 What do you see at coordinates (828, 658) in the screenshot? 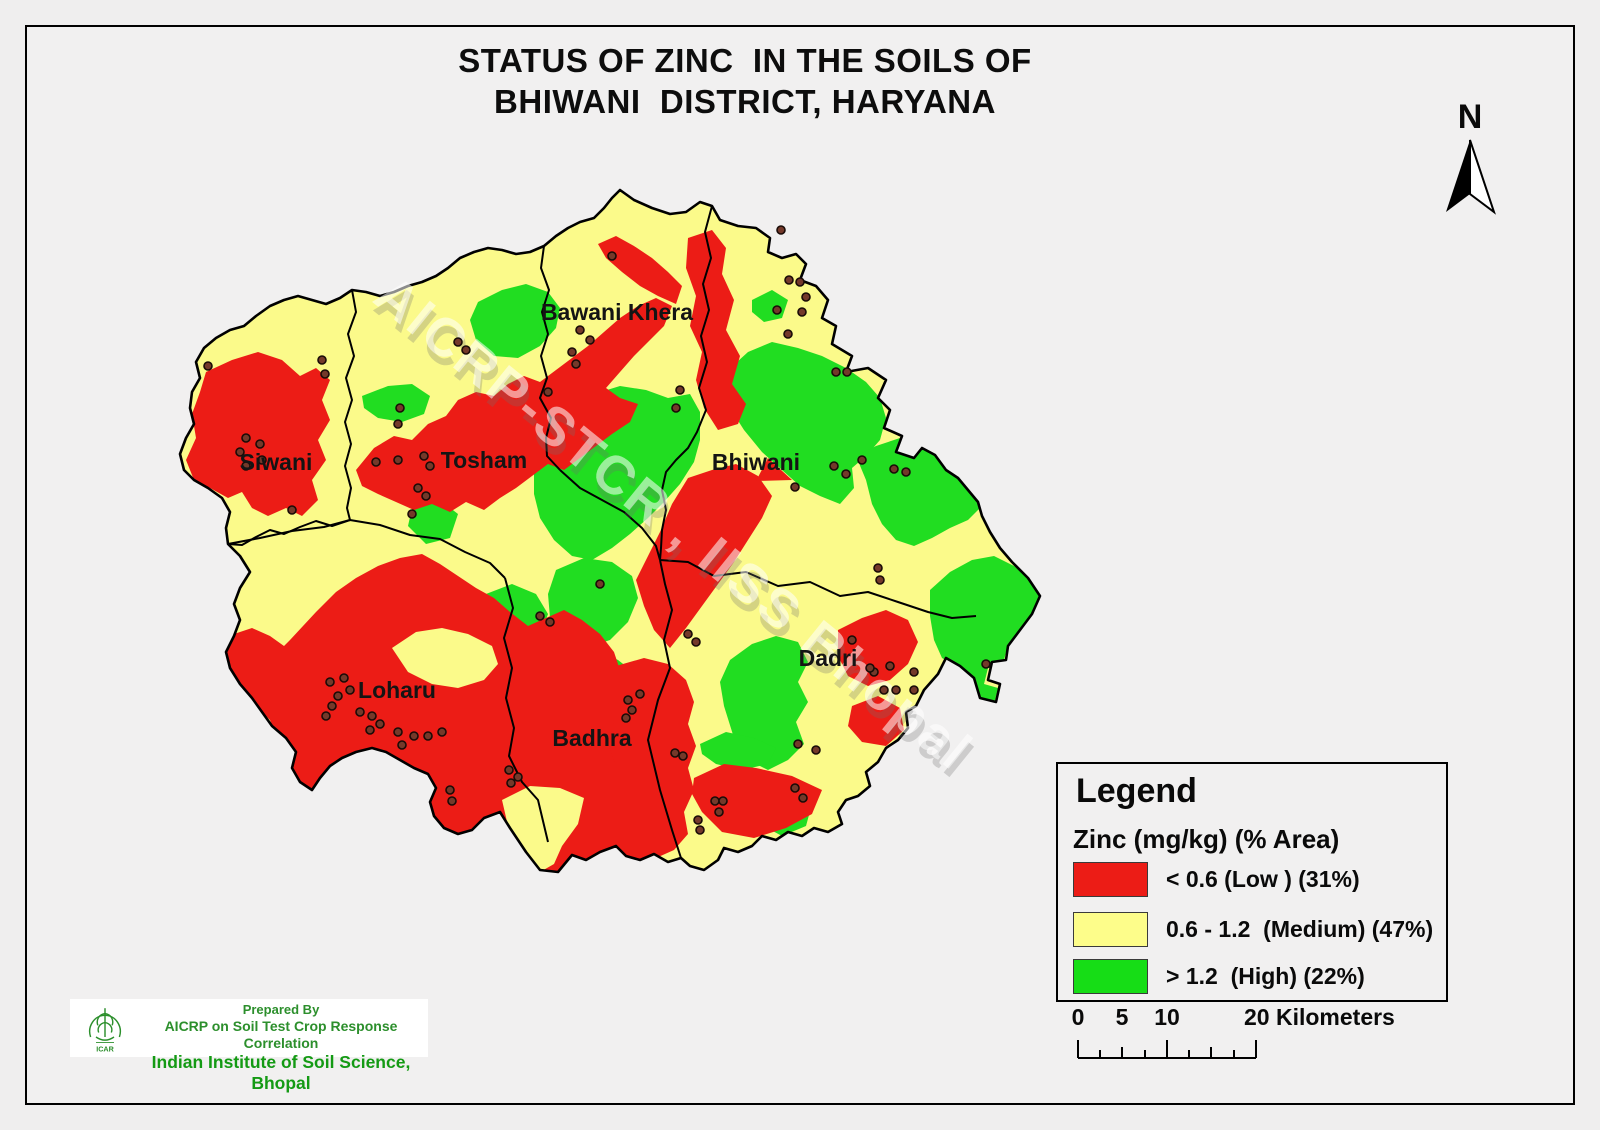
I see `region-label-dadri: Dadri` at bounding box center [828, 658].